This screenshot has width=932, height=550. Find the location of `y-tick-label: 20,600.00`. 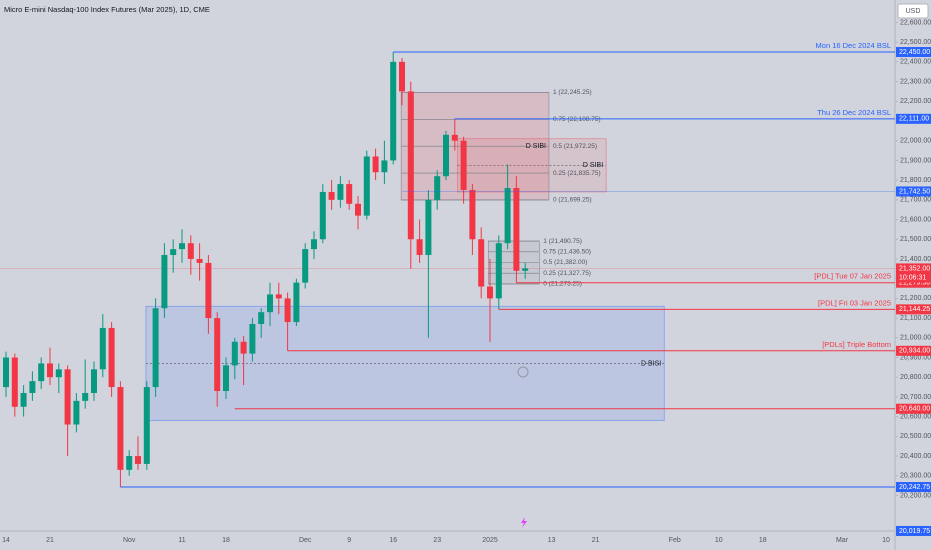

y-tick-label: 20,600.00 is located at coordinates (915, 416).